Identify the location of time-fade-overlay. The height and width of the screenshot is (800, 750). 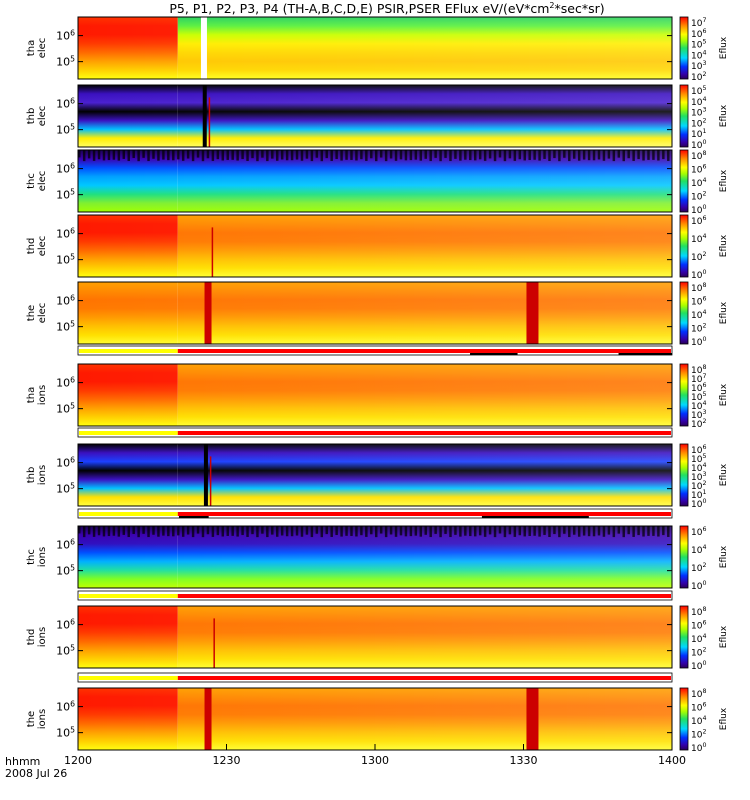
(375, 637).